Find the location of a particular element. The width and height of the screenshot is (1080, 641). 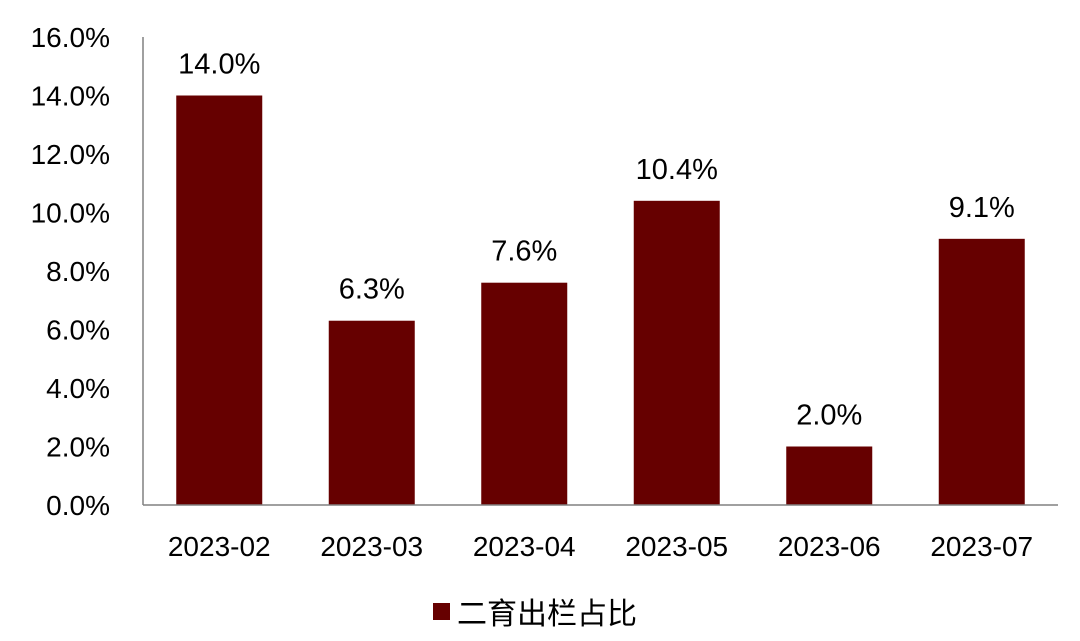

bar-value-label: 14.0% is located at coordinates (219, 65).